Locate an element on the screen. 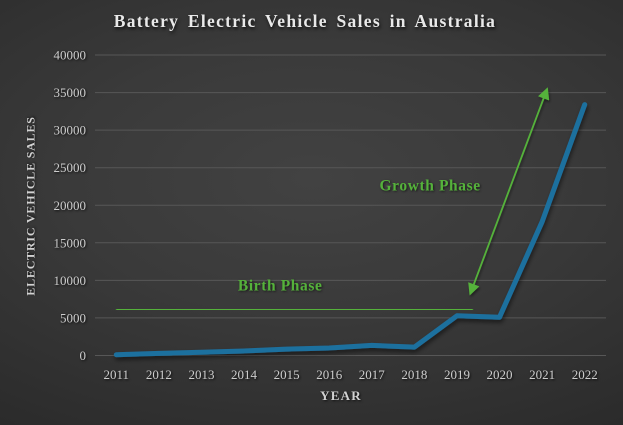  x-tick-label: 2019 is located at coordinates (457, 374).